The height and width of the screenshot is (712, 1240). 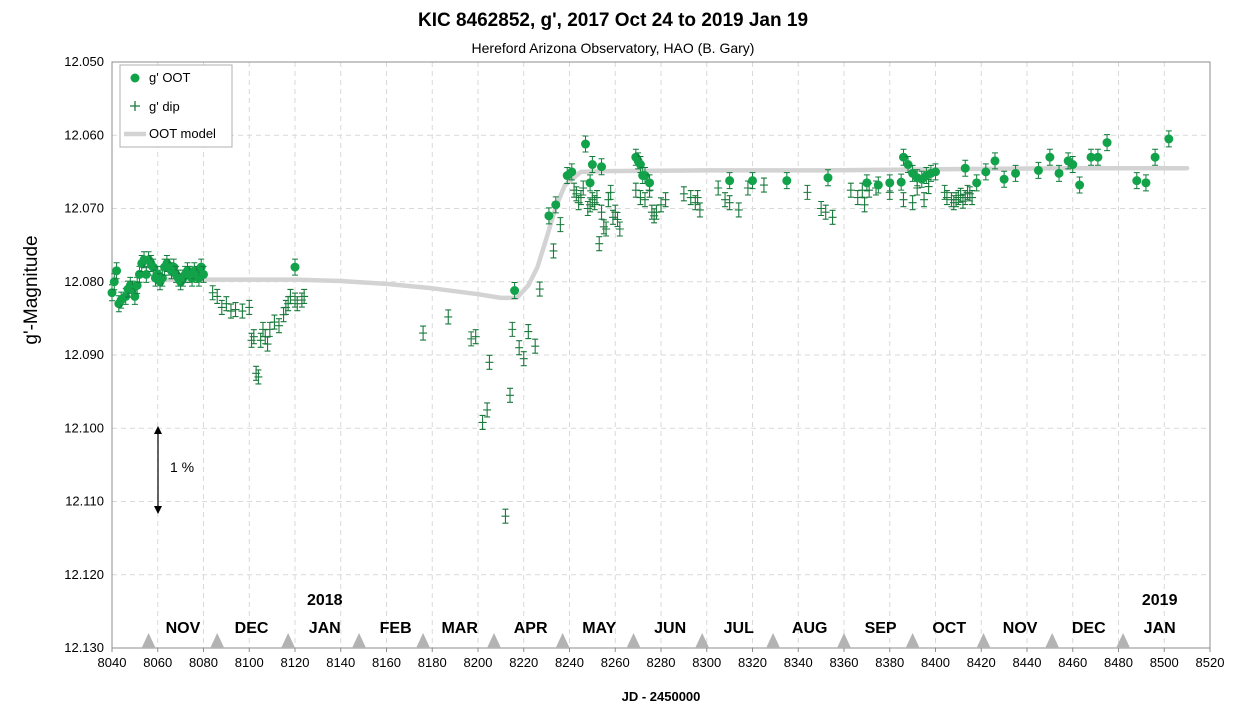 I want to click on x-tick-label: 8060, so click(x=157, y=662).